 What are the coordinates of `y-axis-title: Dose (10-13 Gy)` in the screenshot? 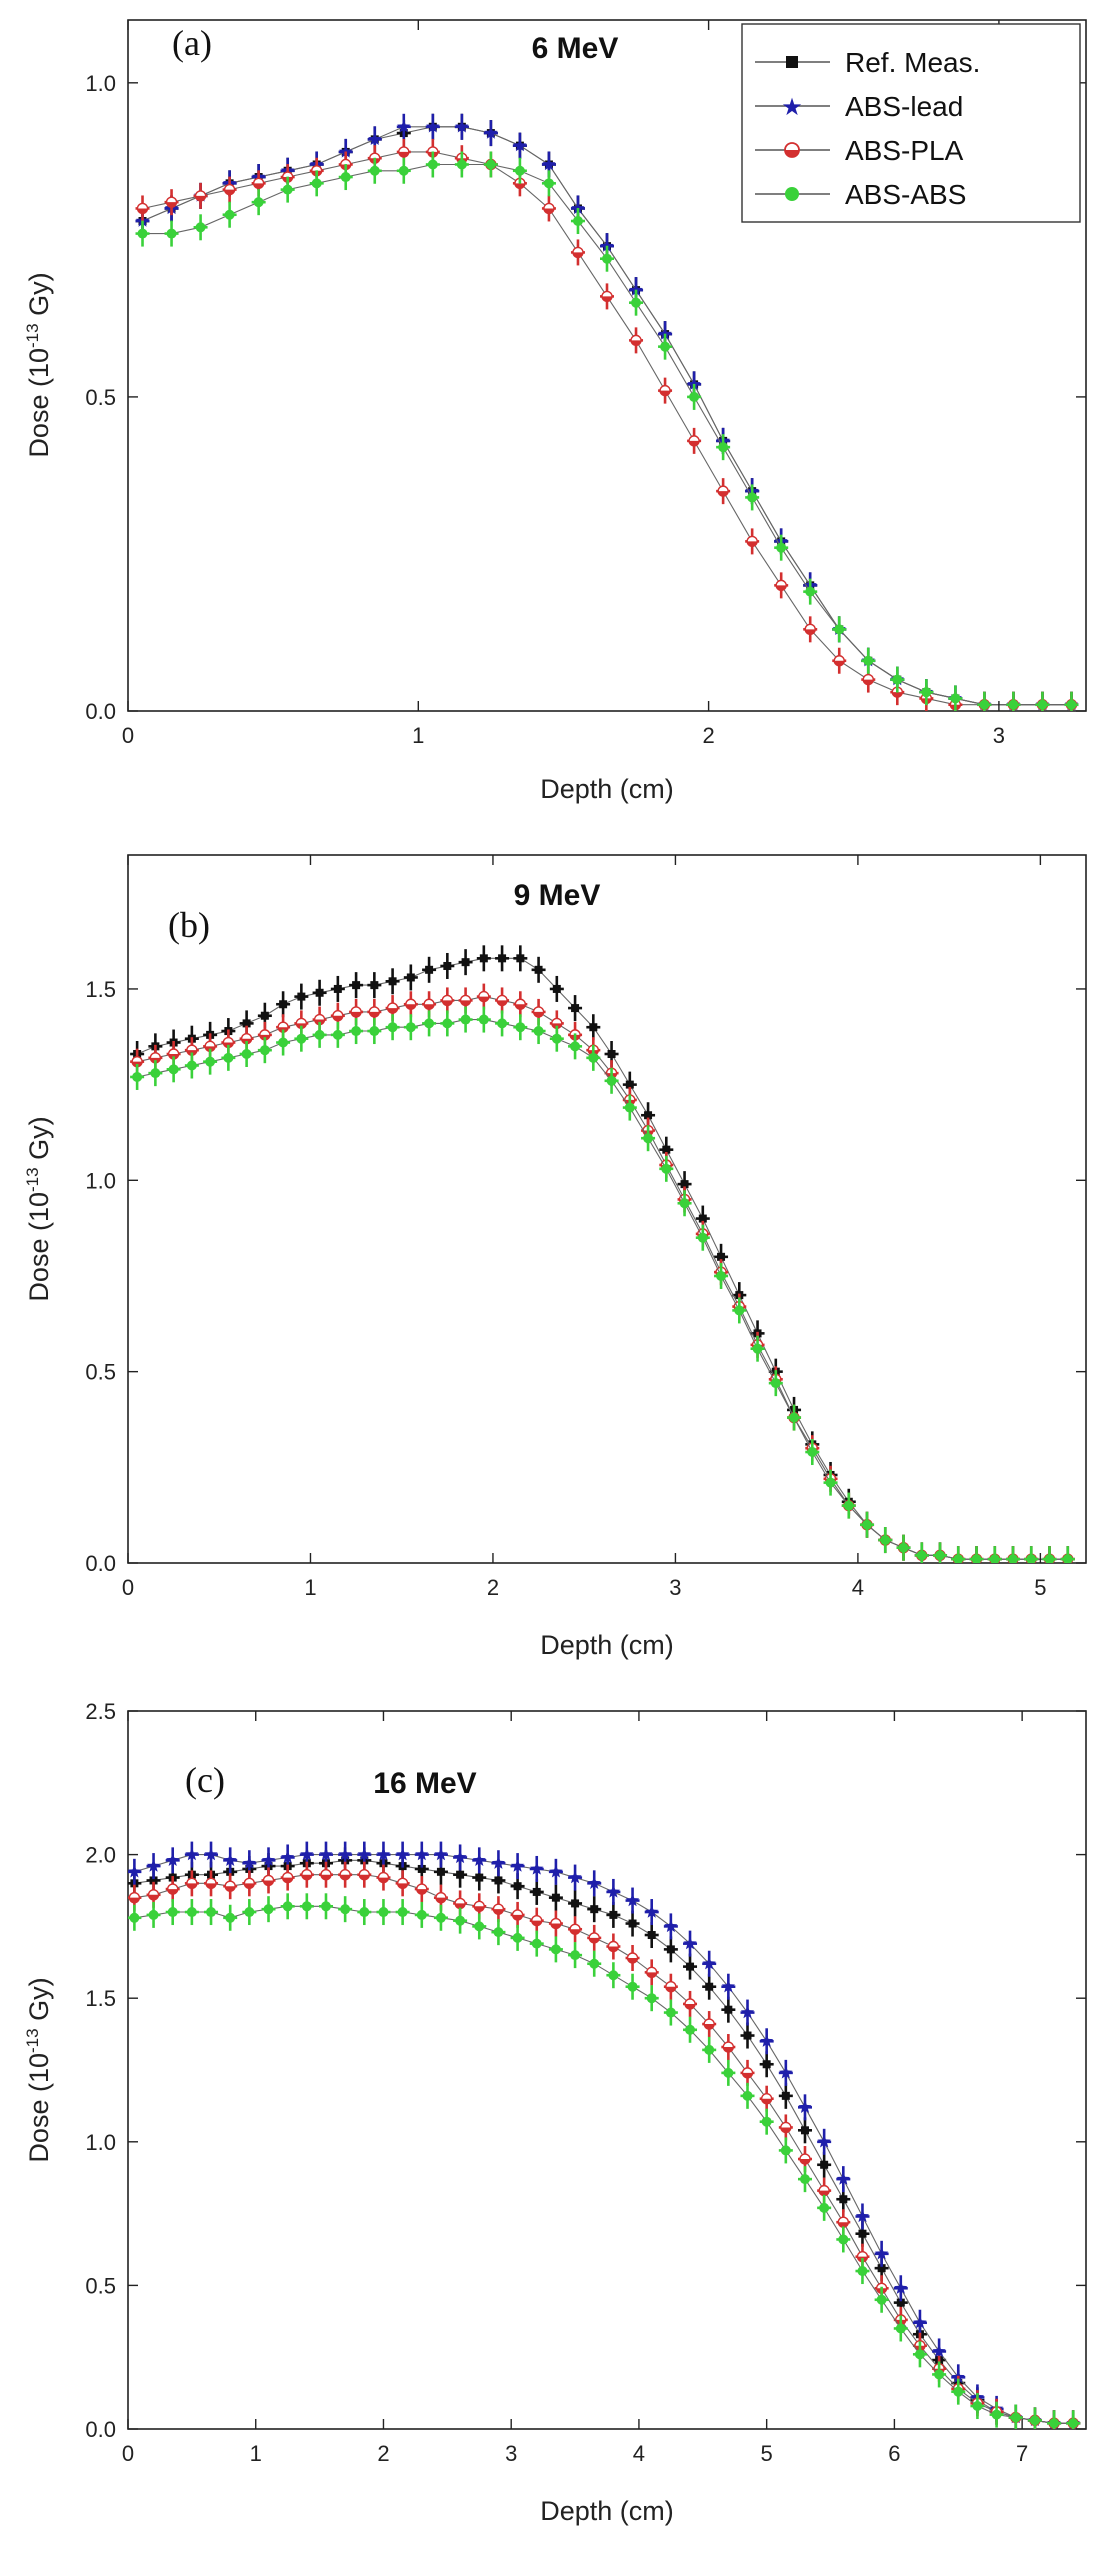 It's located at (38, 364).